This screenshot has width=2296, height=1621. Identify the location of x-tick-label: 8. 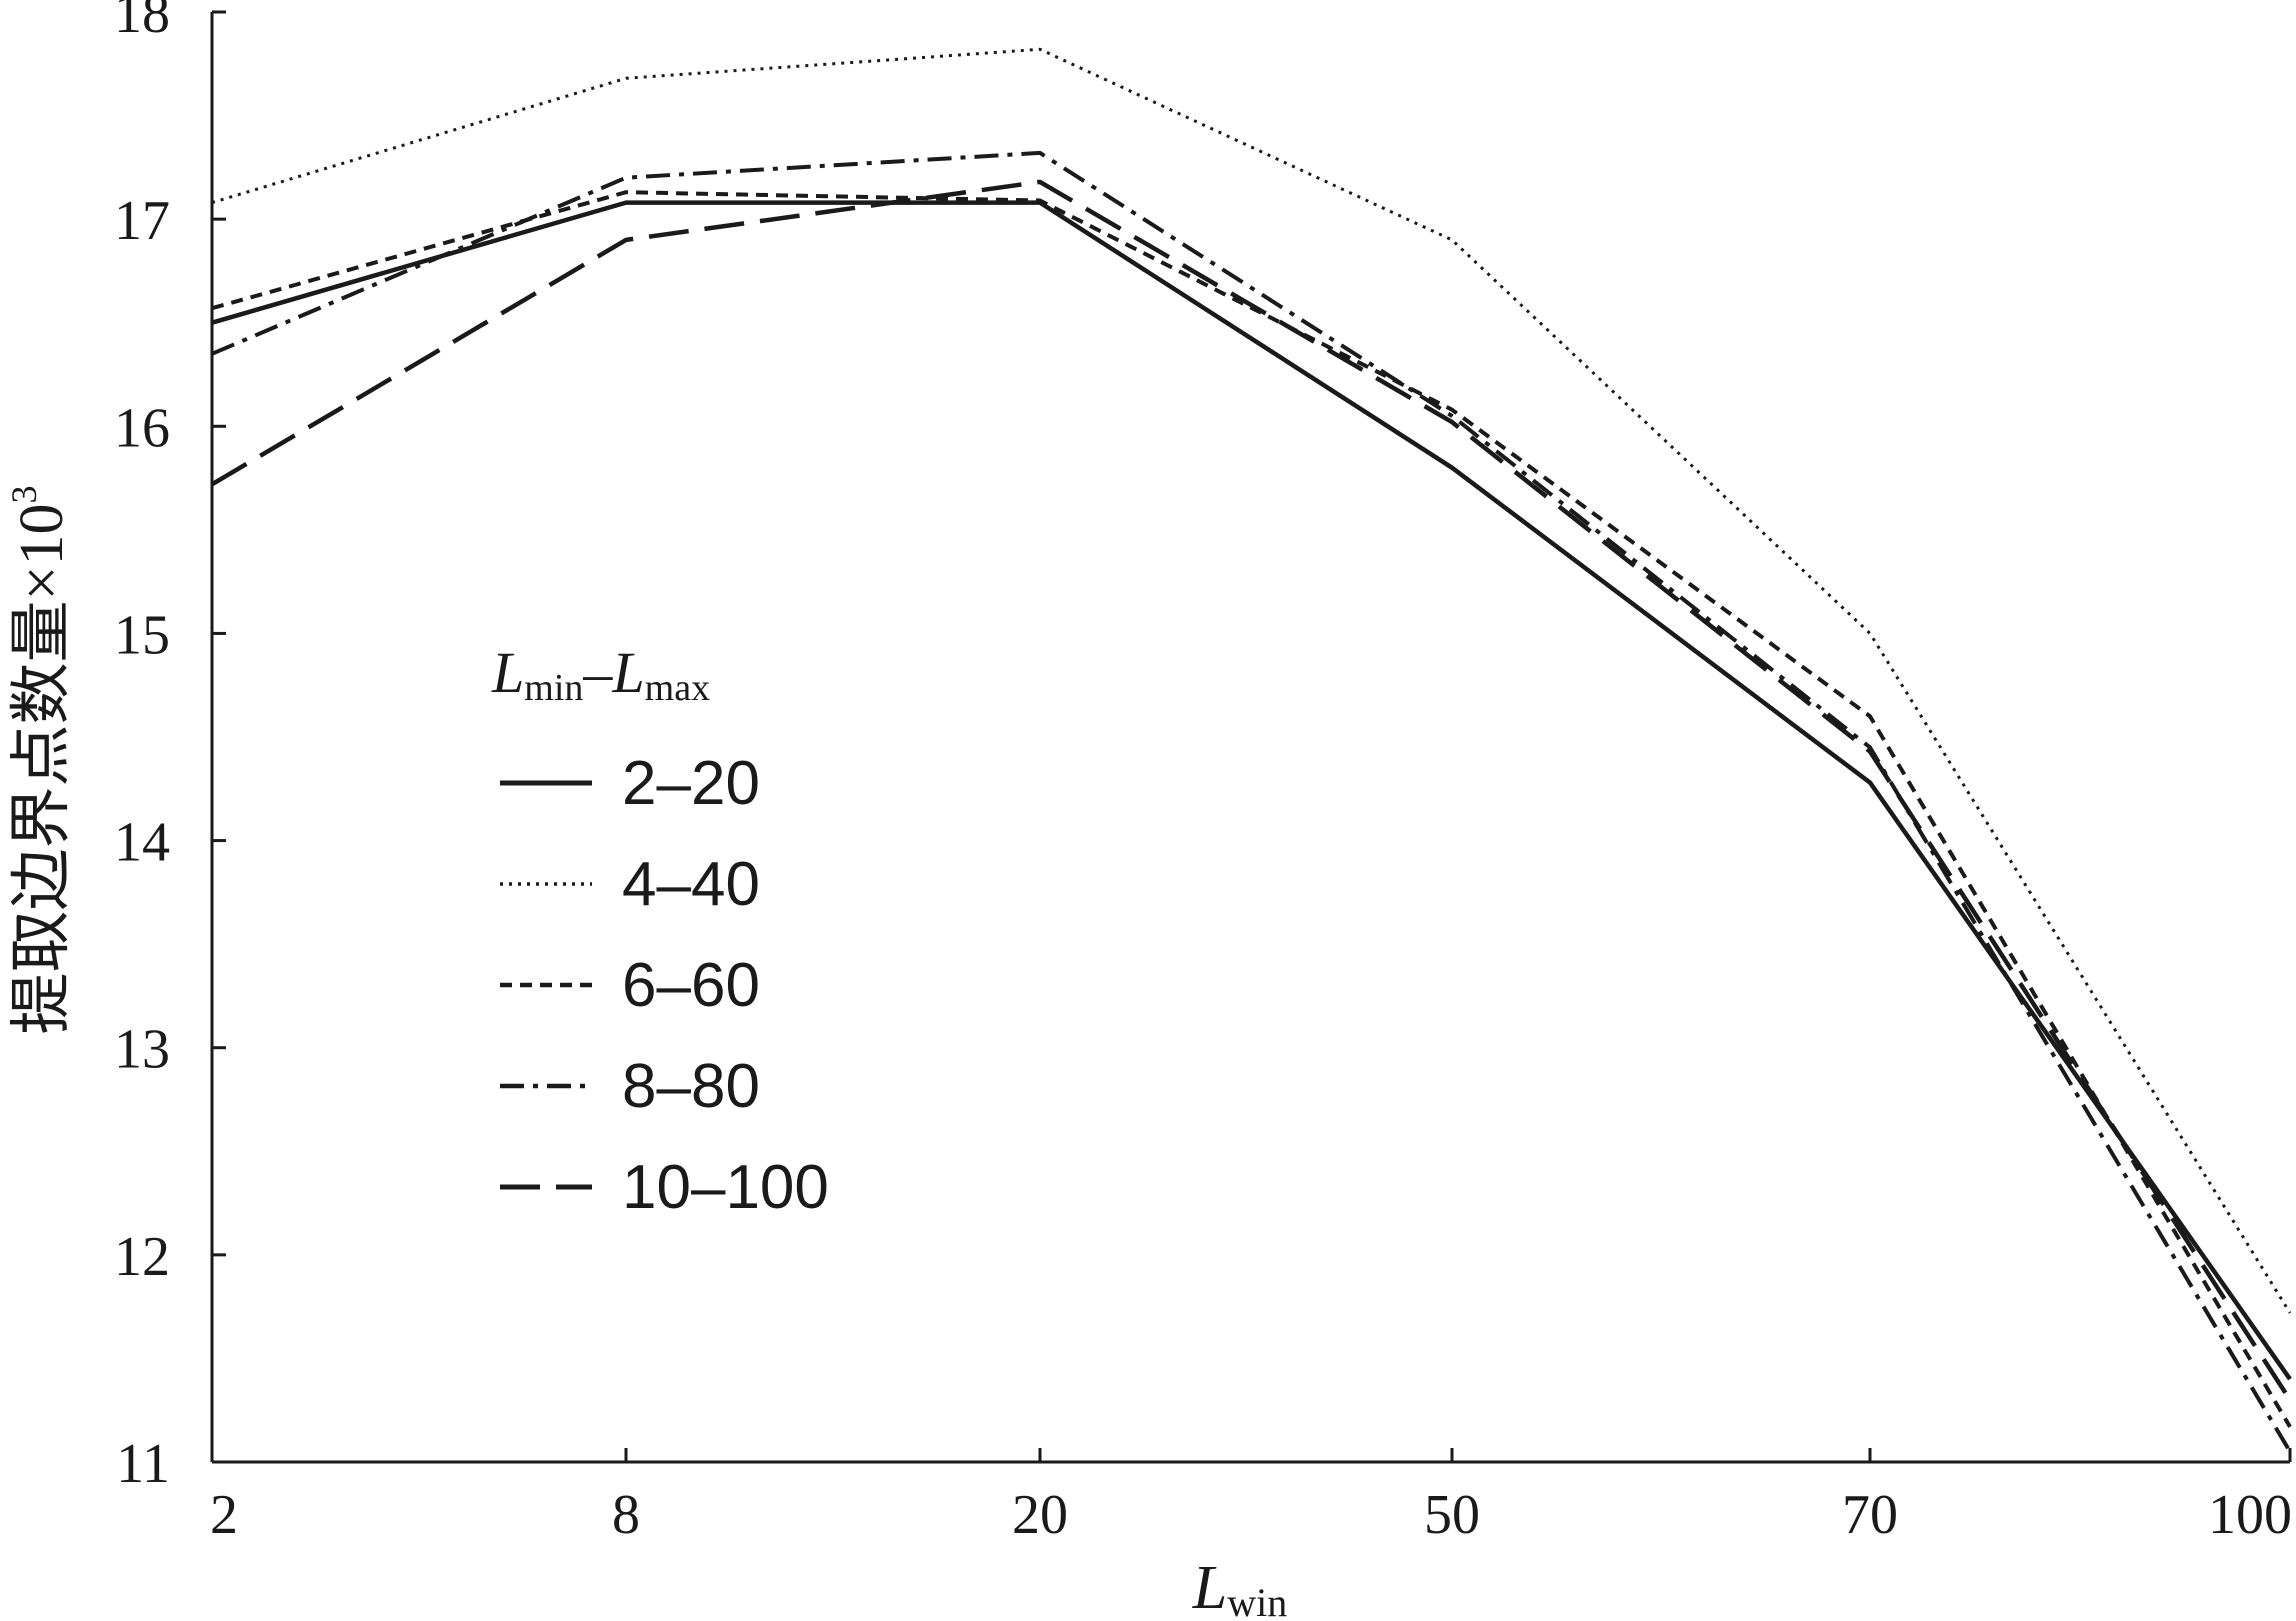
(626, 1515).